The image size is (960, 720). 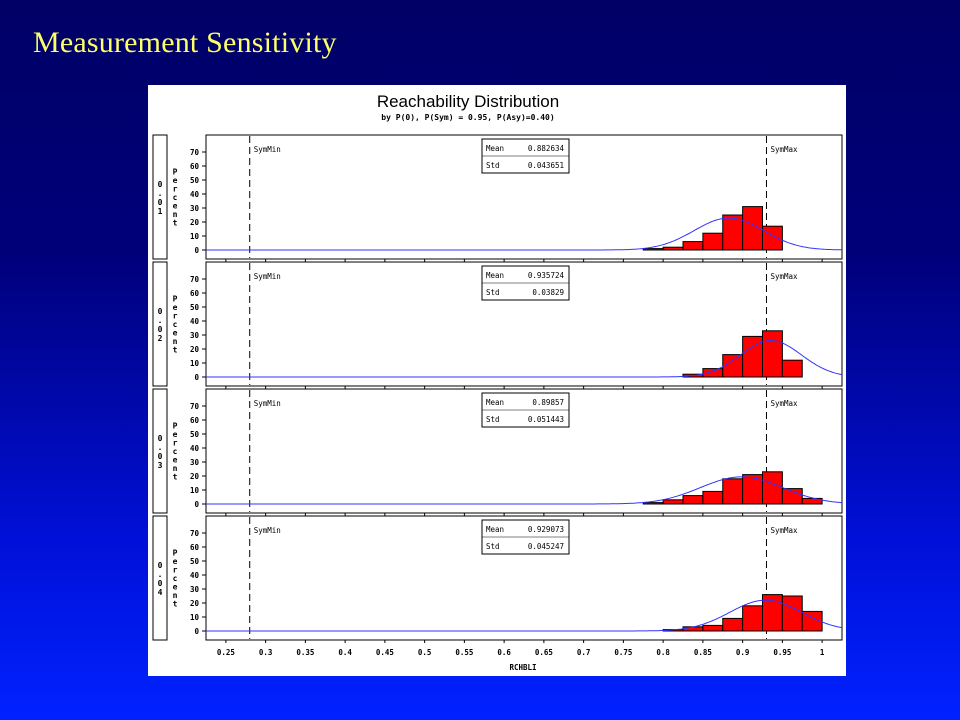 I want to click on std-value: 0.051443, so click(x=546, y=419).